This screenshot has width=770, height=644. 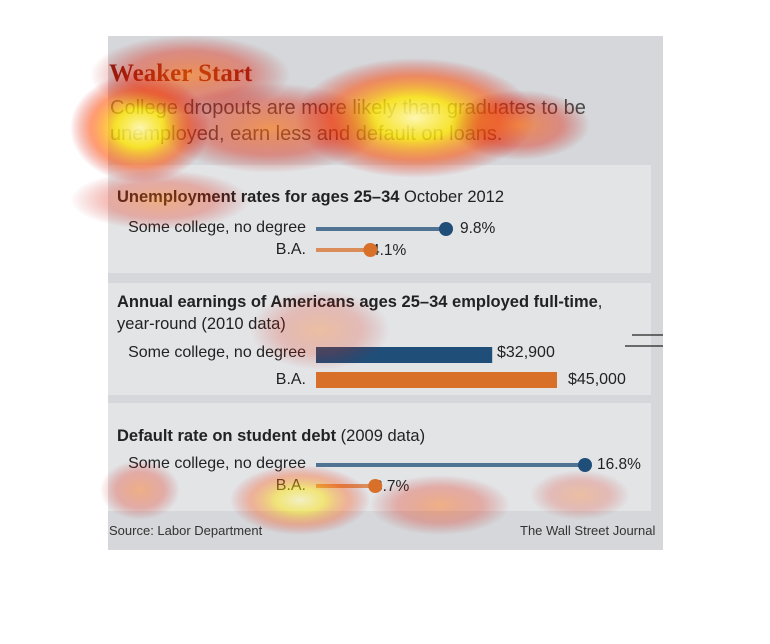 I want to click on default-value-some-college: 16.8%, so click(x=619, y=464).